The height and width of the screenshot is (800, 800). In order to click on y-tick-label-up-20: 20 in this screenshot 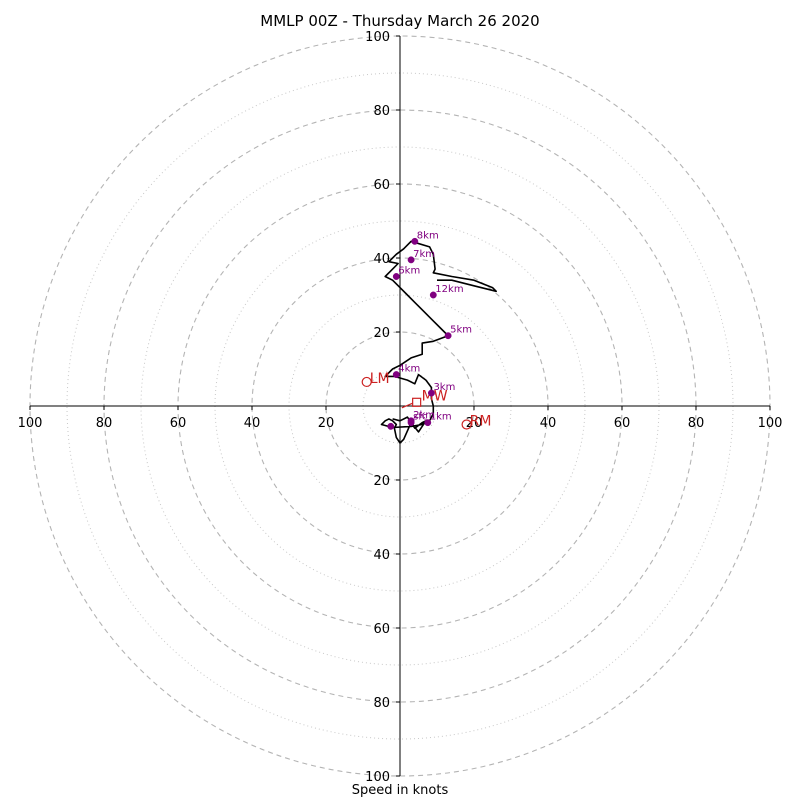, I will do `click(381, 333)`.